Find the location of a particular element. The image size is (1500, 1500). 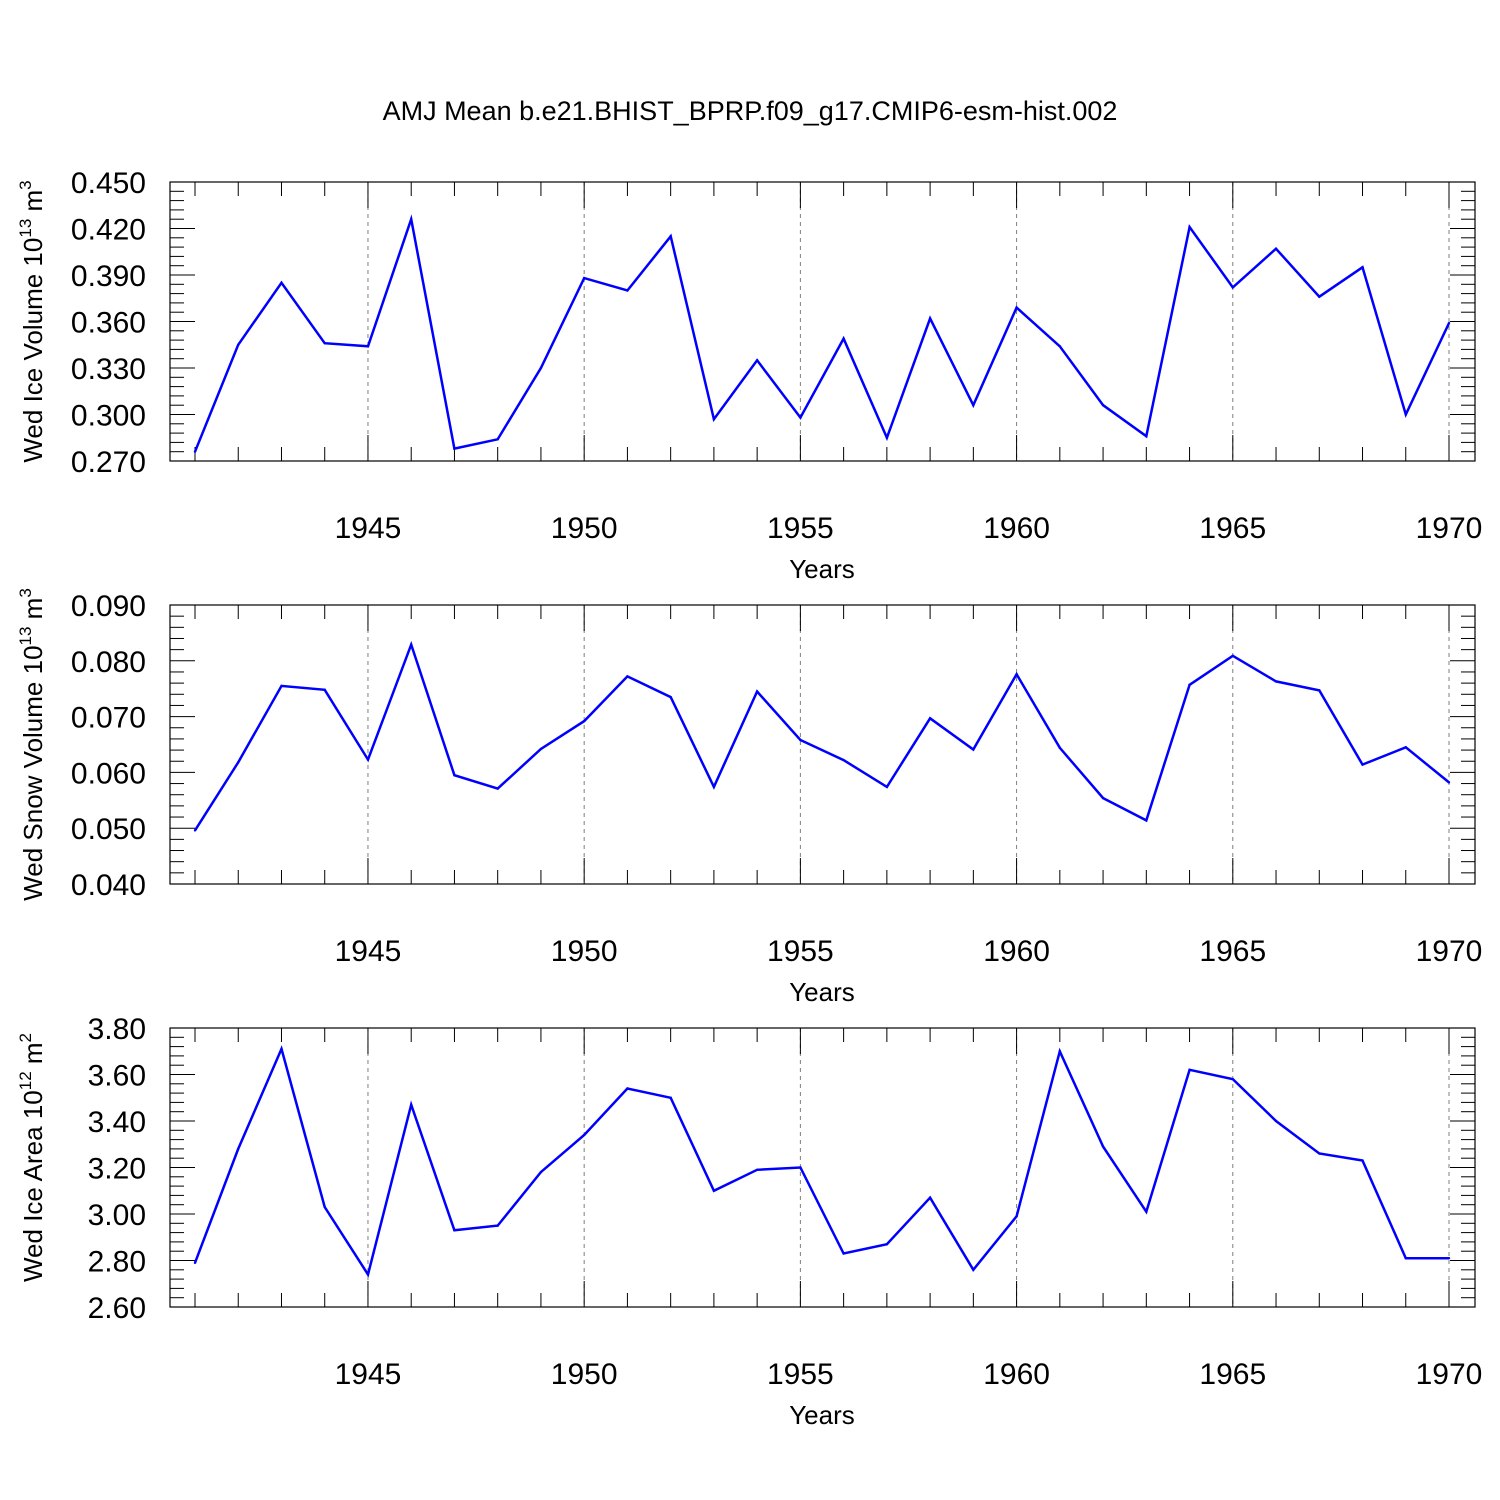

y-tick-label: 3.80 is located at coordinates (117, 1029).